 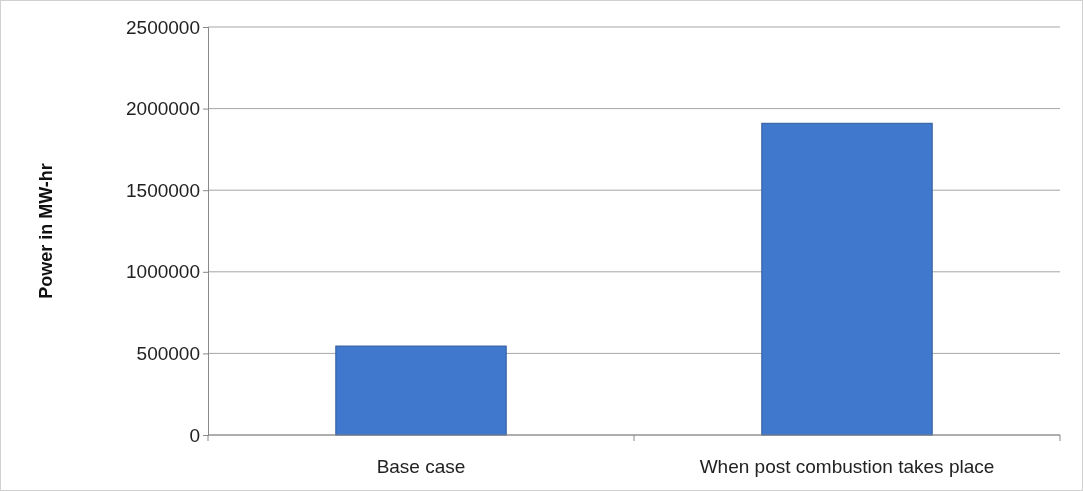 I want to click on y-axis-title: Power in MW-hr, so click(x=46, y=231).